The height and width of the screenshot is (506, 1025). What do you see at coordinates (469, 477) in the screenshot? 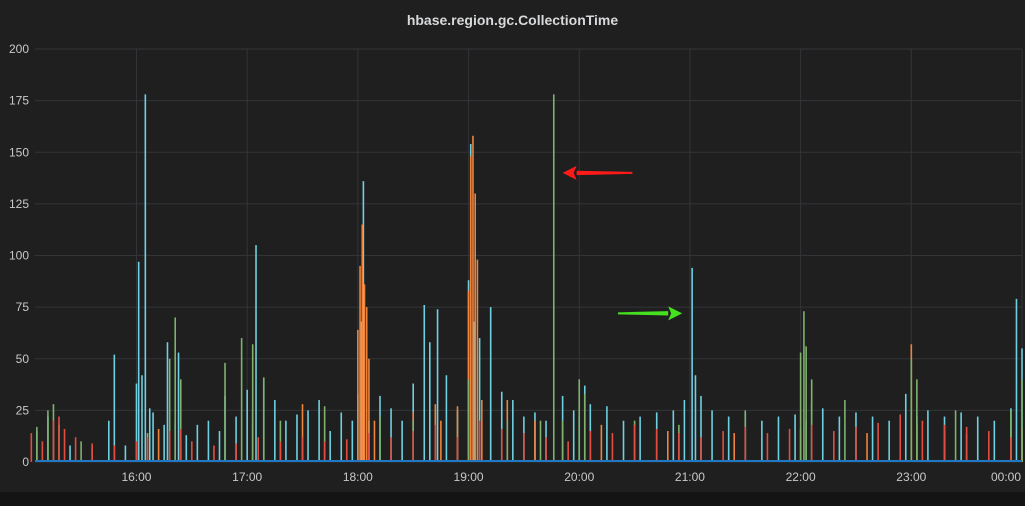
I see `x-tick-label: 19:00` at bounding box center [469, 477].